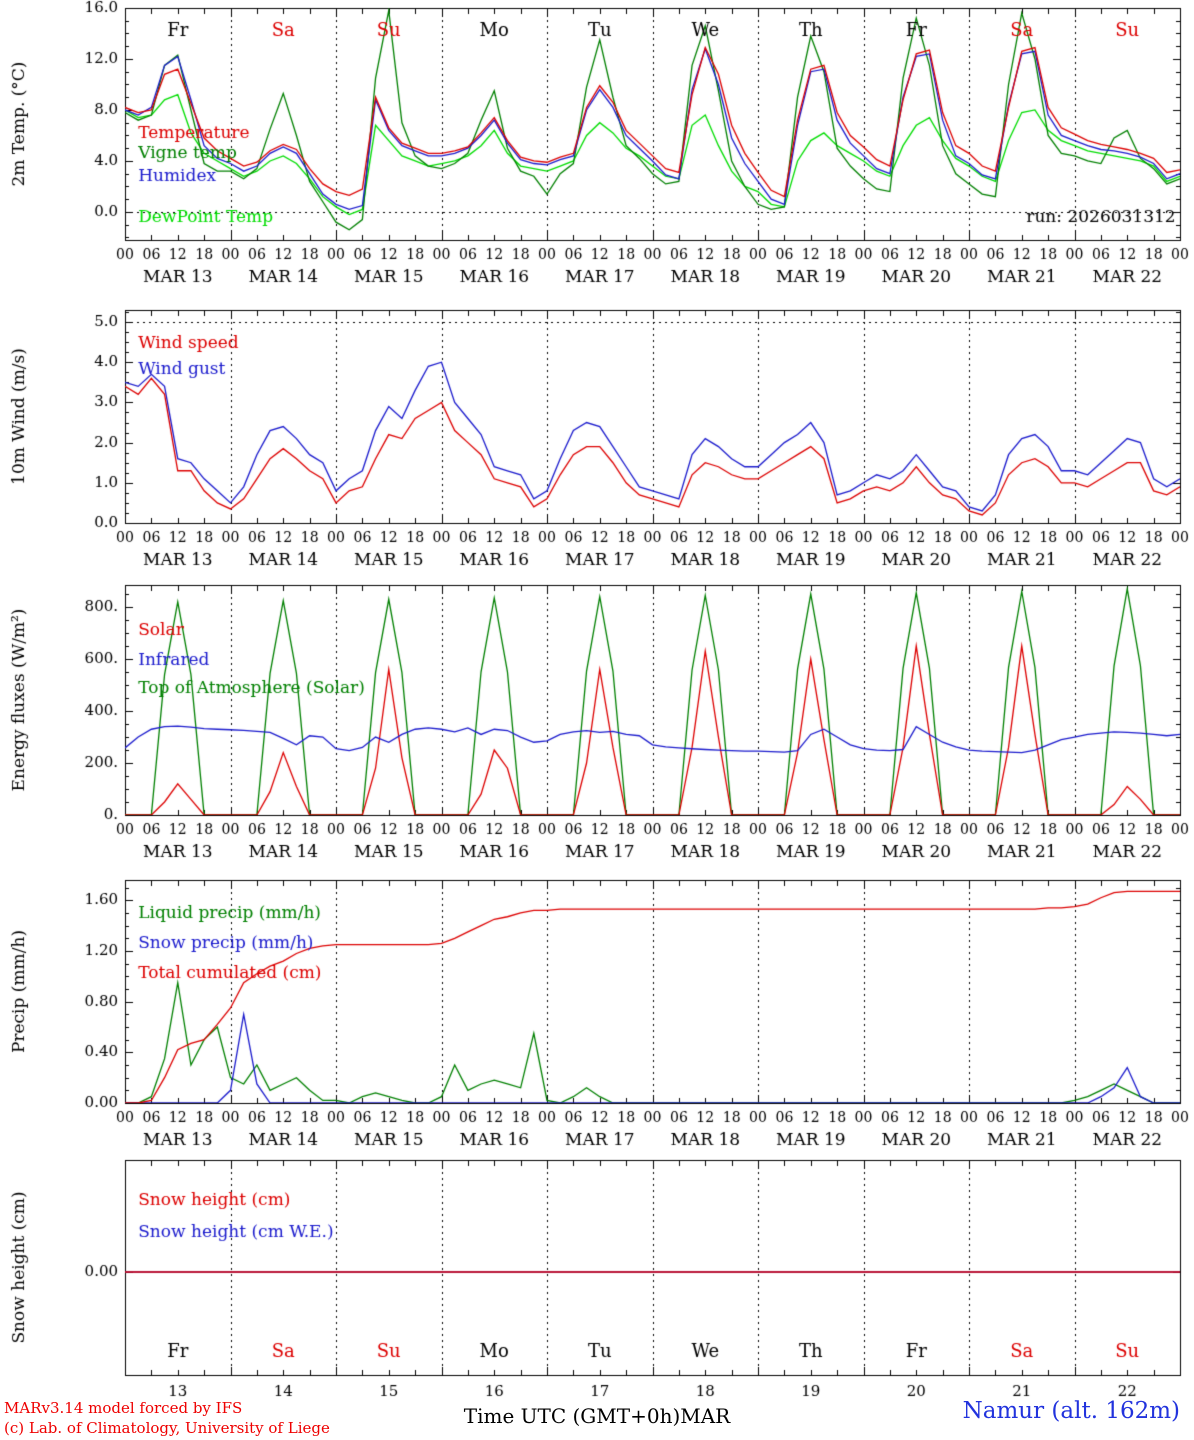 Image resolution: width=1194 pixels, height=1440 pixels. What do you see at coordinates (597, 1416) in the screenshot?
I see `time-axis-title: Time UTC (GMT+0h)MAR` at bounding box center [597, 1416].